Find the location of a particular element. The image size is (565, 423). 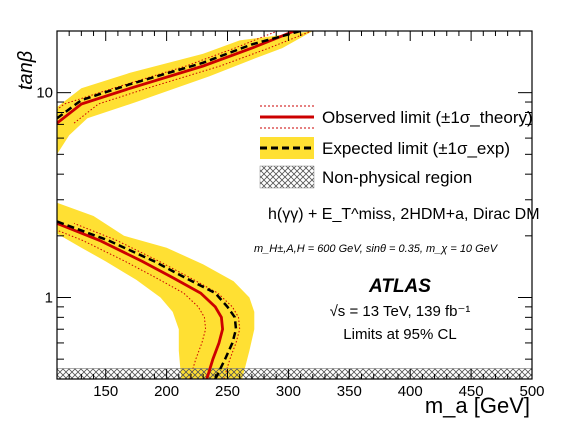

y-tick-label: 10 is located at coordinates (44, 93).